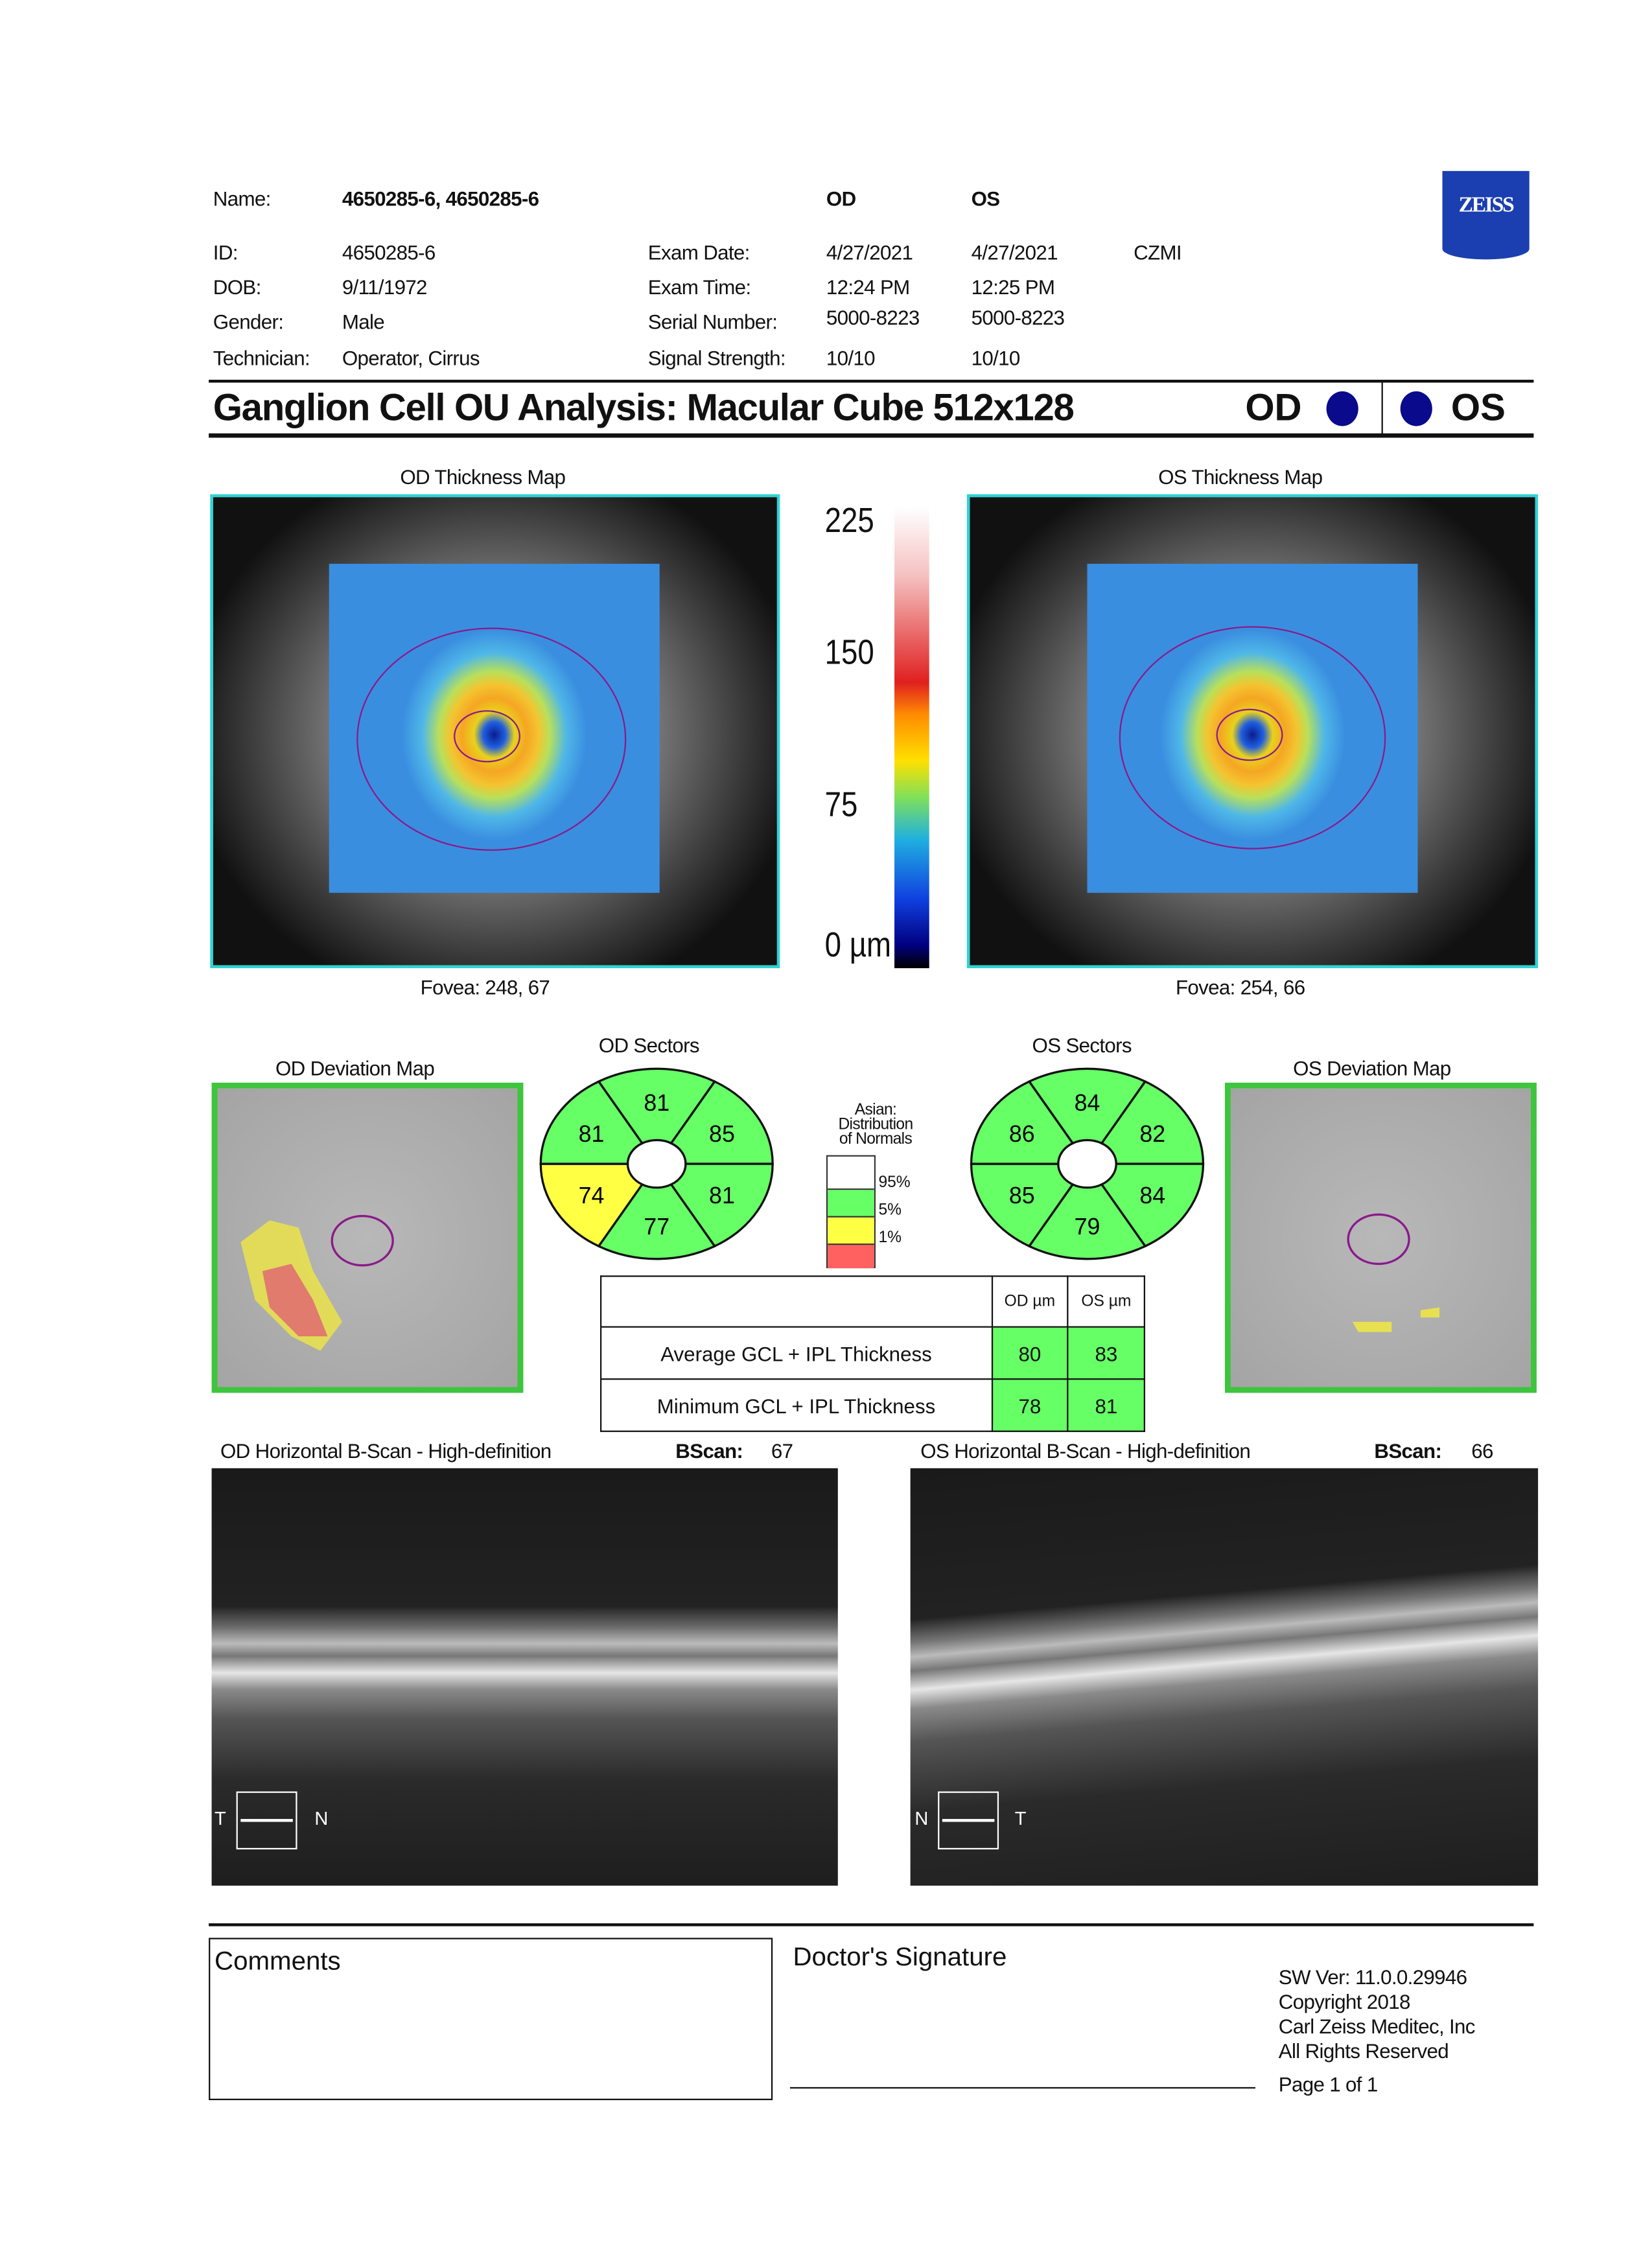 The width and height of the screenshot is (1641, 2268). Describe the element at coordinates (900, 1956) in the screenshot. I see `signature-label: Doctor's Signature` at that location.